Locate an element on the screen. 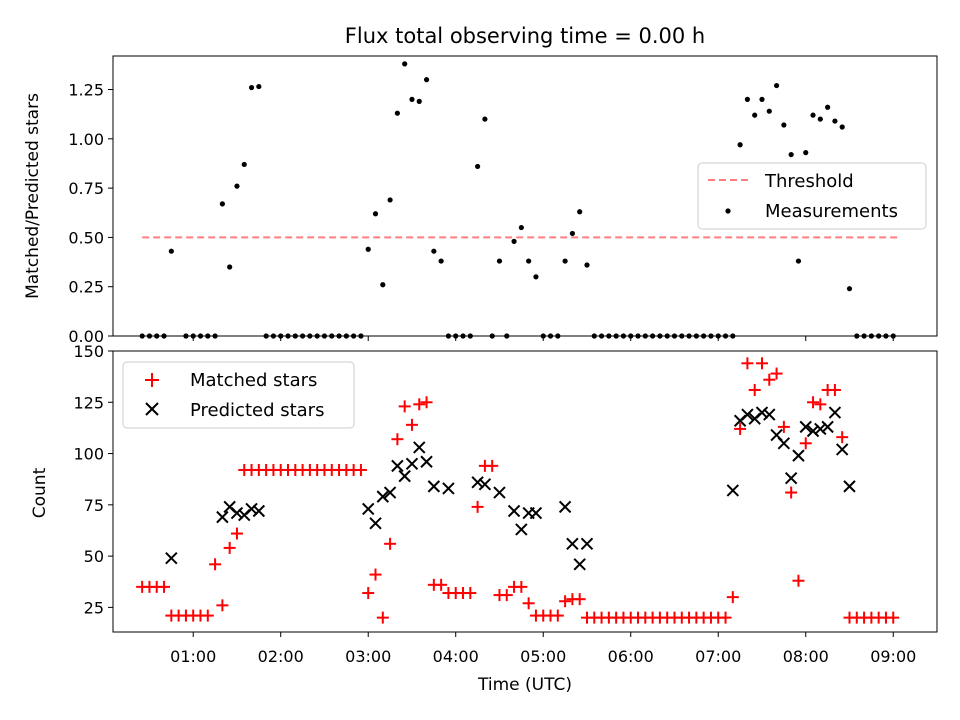 The image size is (960, 720). top-chart-title: Flux total observing time = 0.00 h is located at coordinates (525, 36).